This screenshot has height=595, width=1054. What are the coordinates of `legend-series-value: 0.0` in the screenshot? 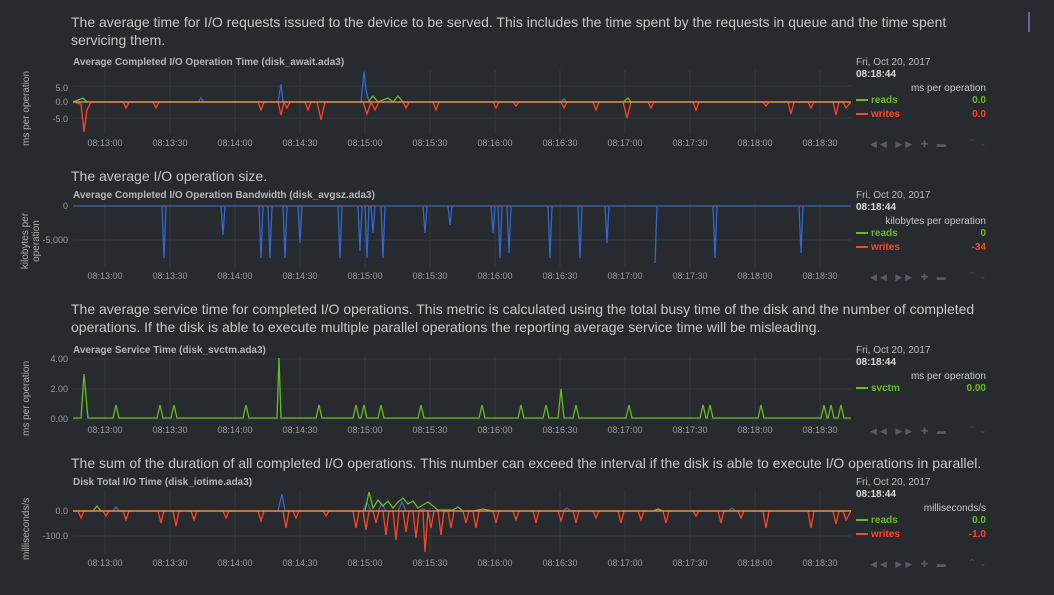 It's located at (979, 520).